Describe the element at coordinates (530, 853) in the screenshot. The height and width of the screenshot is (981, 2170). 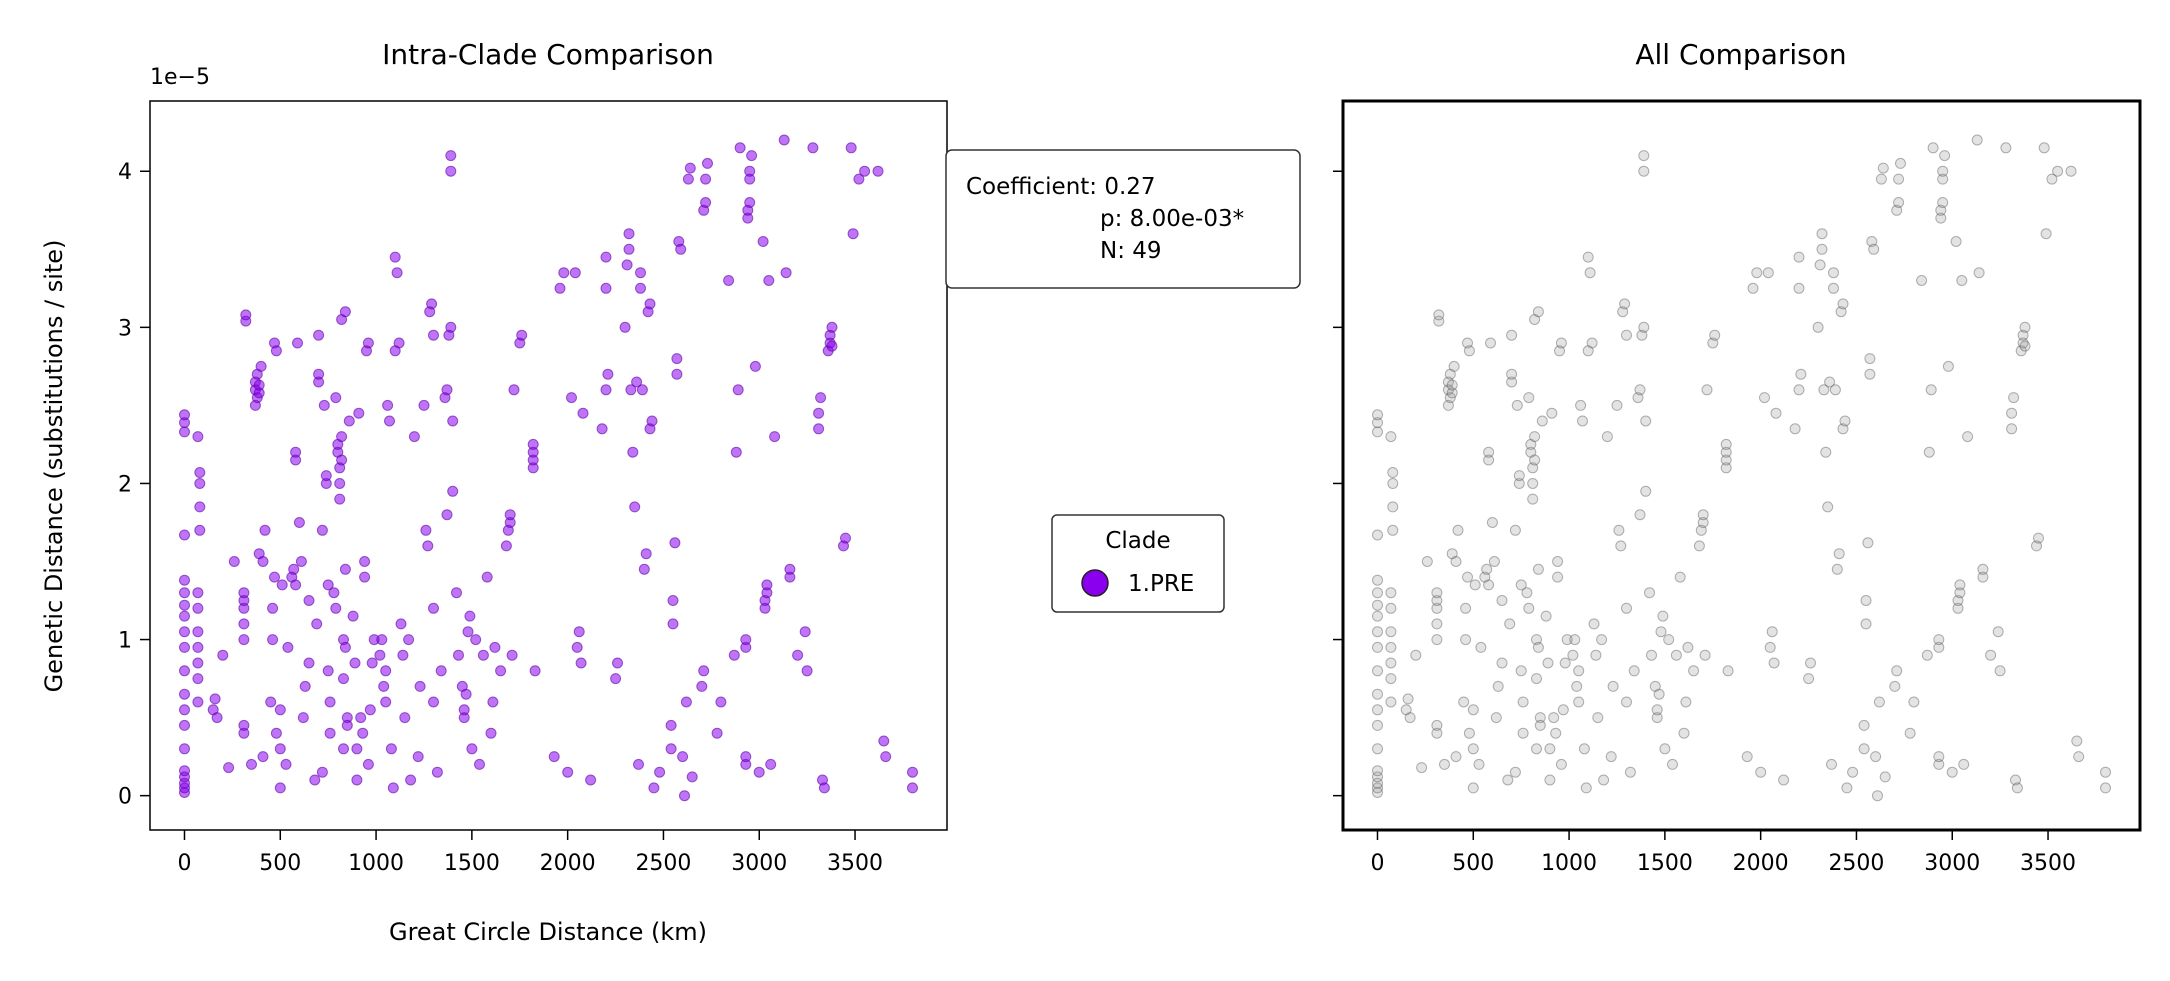
I see `left-x-axis: 0 500 1000 1500 2000 2500 3000 3500` at that location.